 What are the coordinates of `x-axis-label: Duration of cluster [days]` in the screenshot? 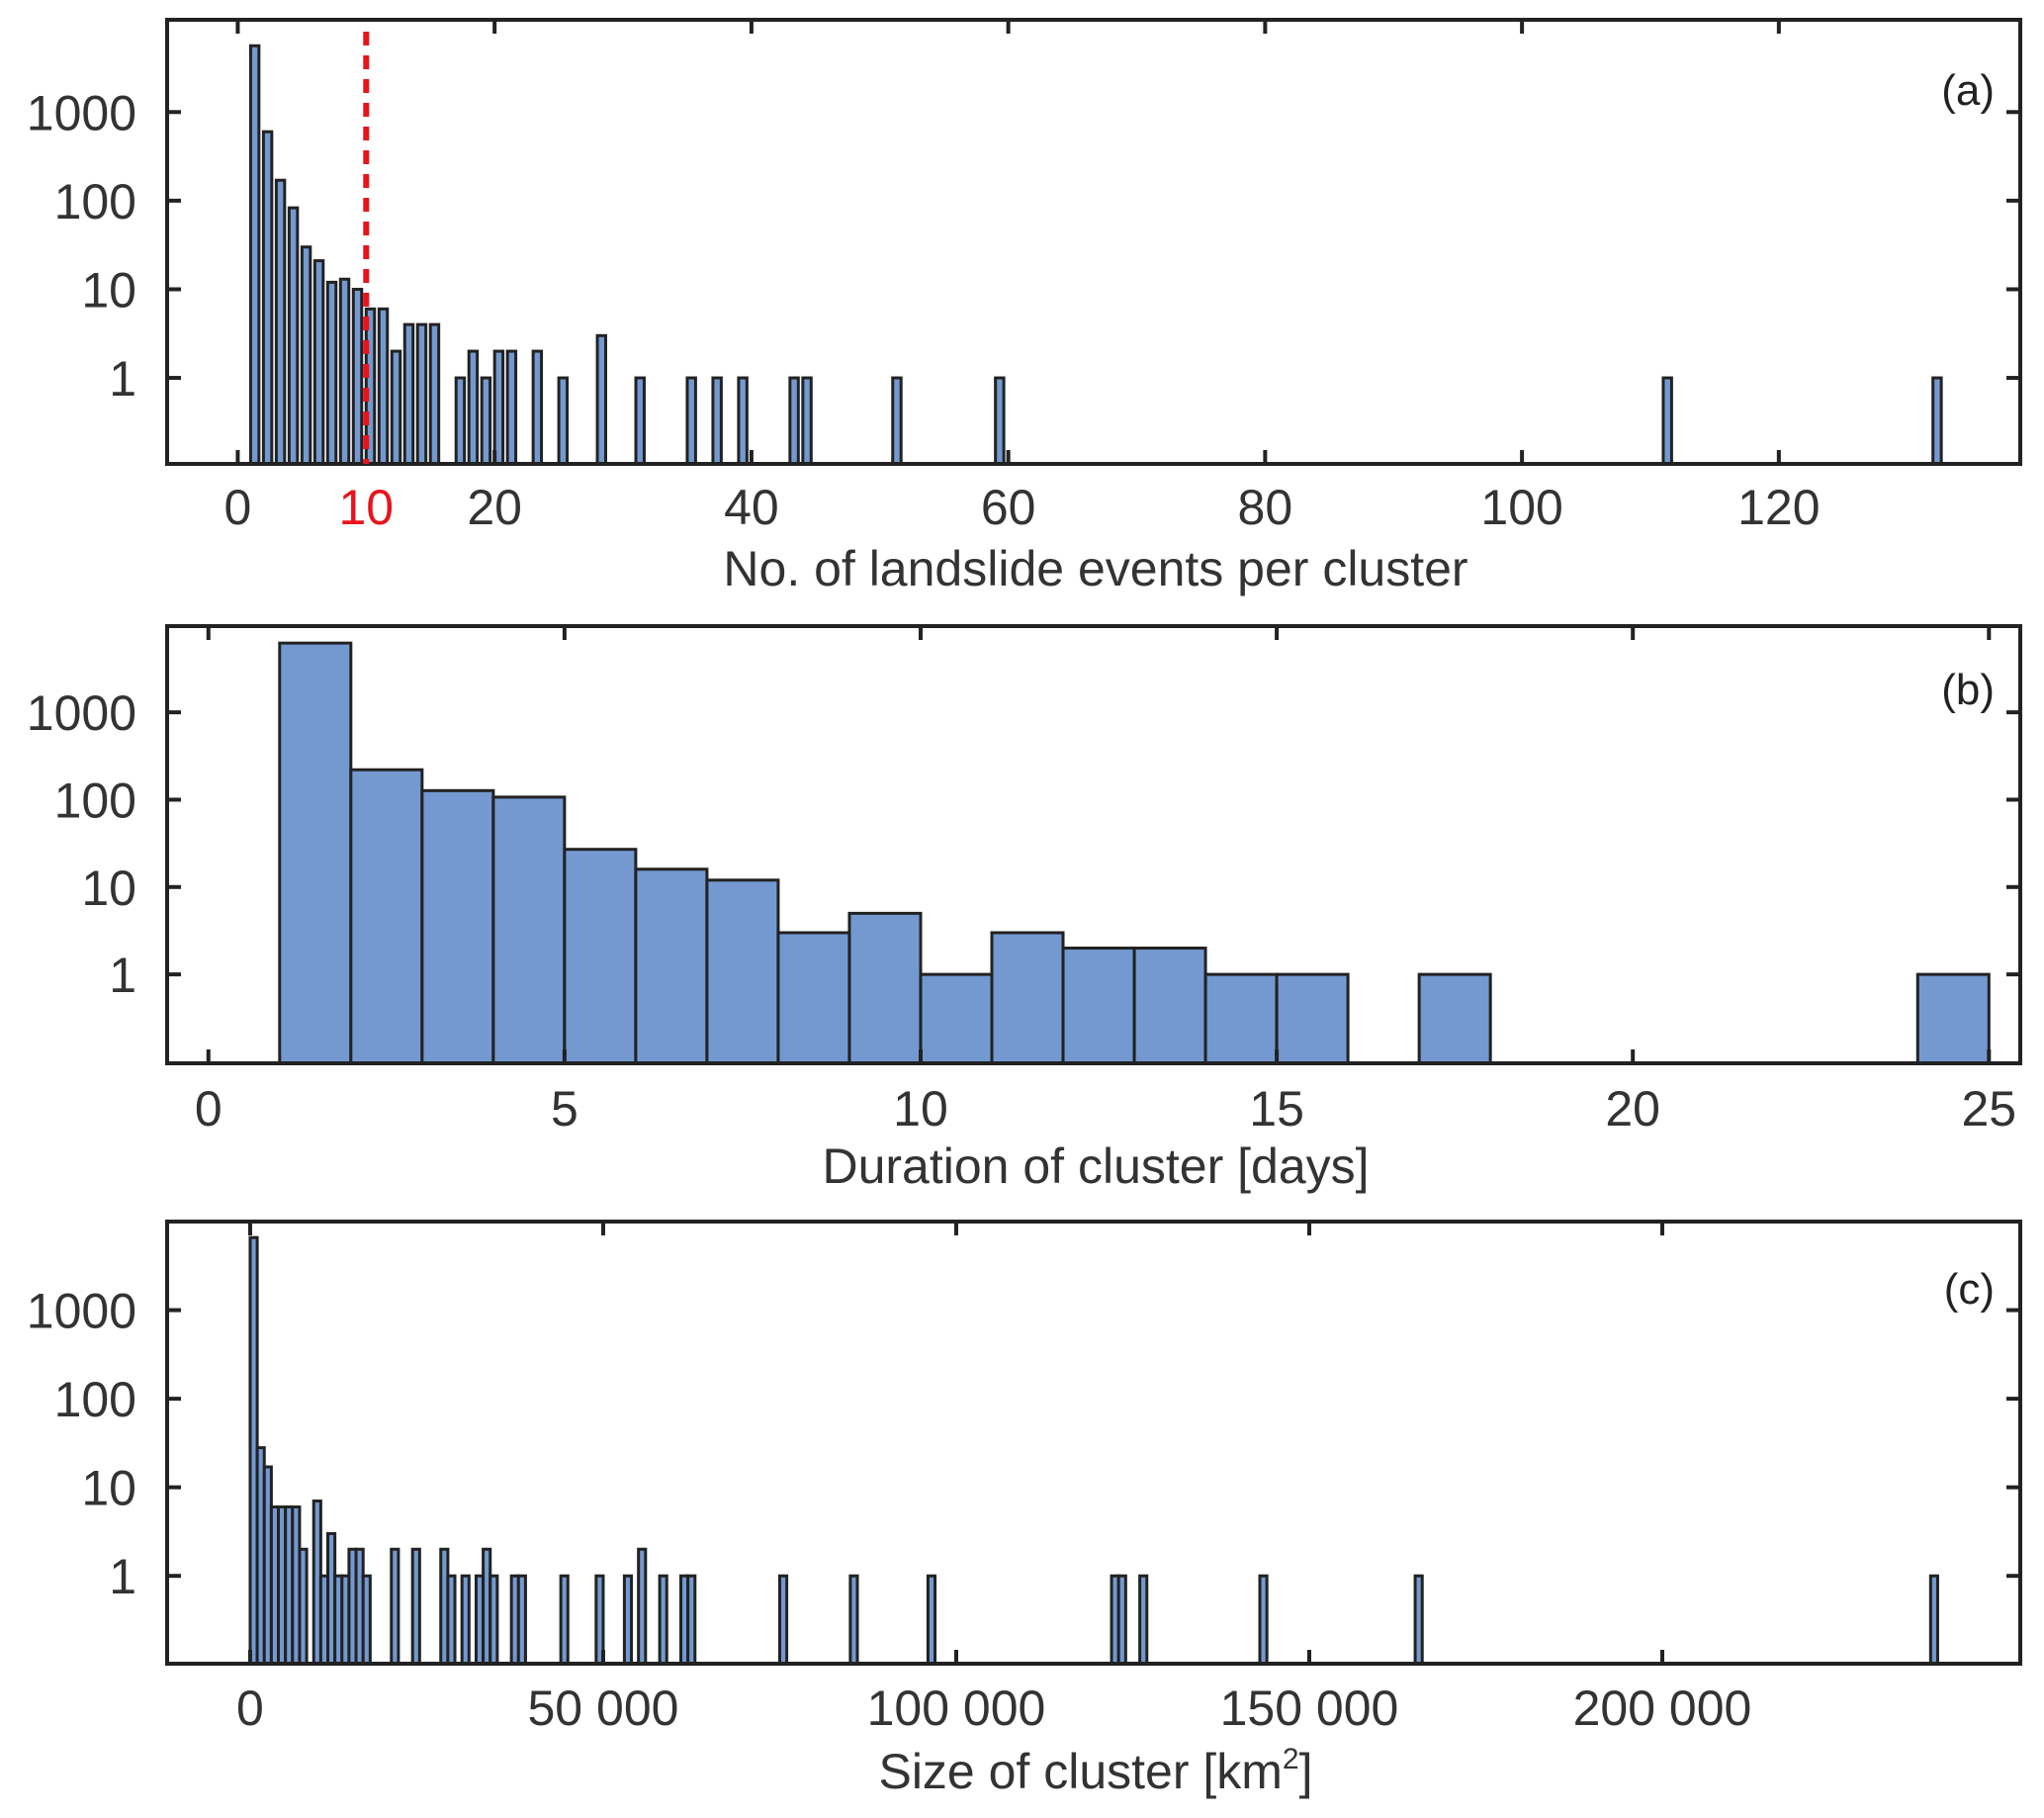 It's located at (1095, 1166).